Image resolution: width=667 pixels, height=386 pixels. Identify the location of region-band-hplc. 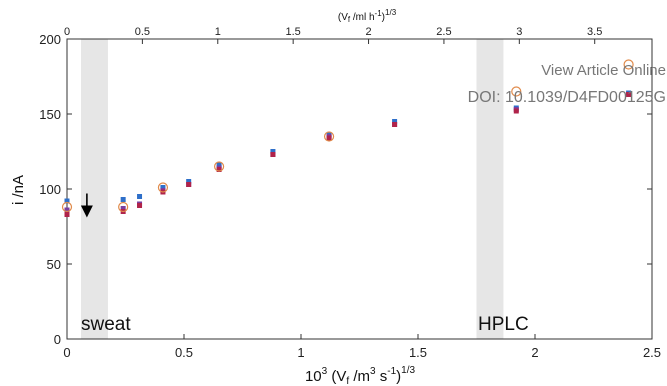
(490, 189).